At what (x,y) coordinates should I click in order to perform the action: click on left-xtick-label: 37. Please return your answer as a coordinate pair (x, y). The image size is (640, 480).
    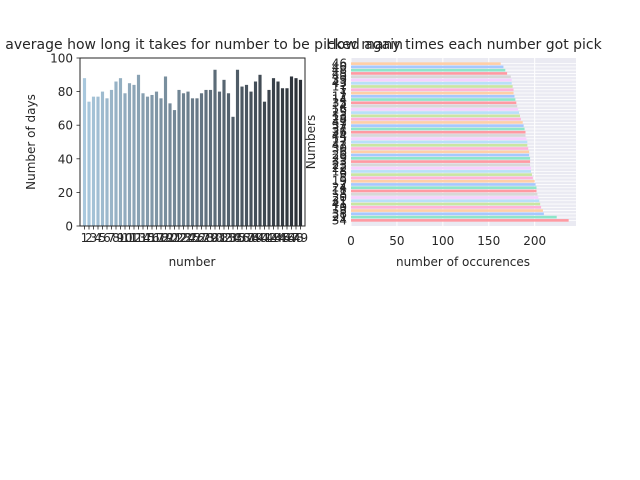
    Looking at the image, I should click on (246, 238).